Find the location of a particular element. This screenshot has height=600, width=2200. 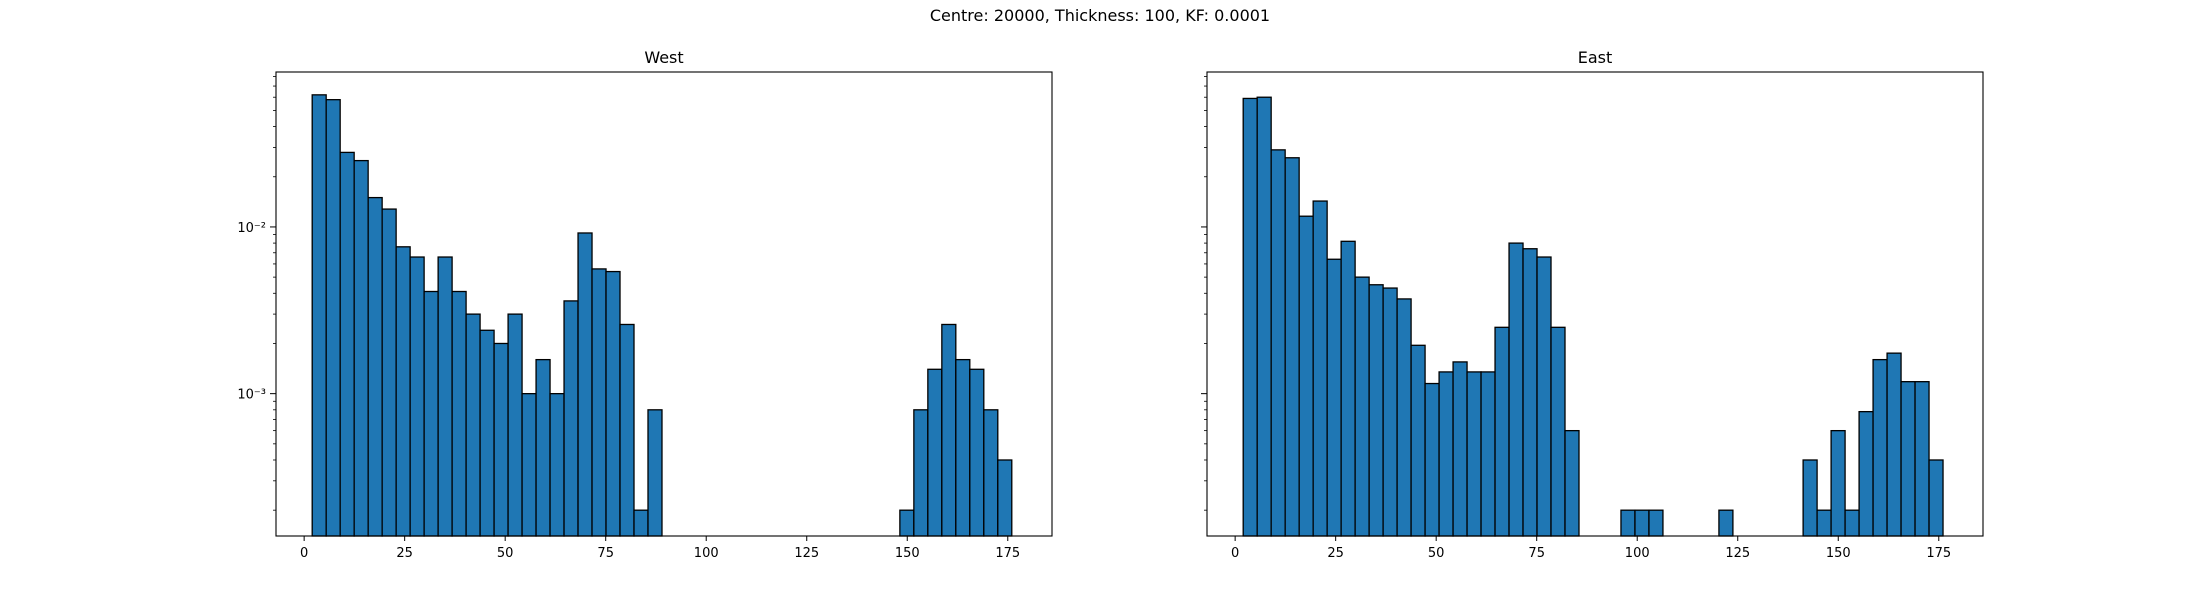

subplot-title: West is located at coordinates (663, 57).